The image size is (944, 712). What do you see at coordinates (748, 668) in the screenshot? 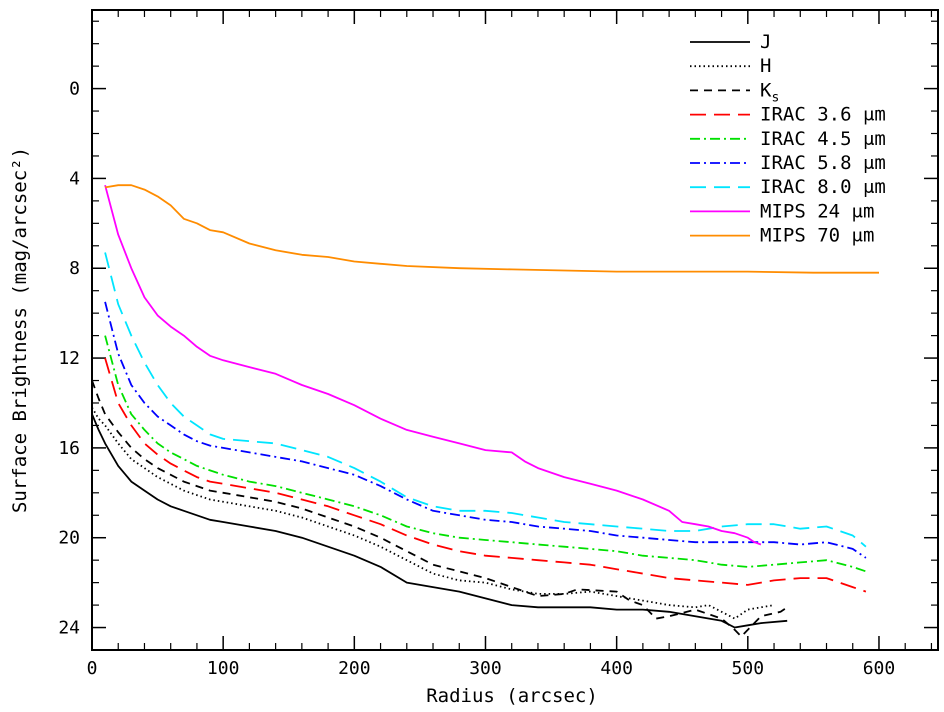
I see `x-tick-label-5: 500` at bounding box center [748, 668].